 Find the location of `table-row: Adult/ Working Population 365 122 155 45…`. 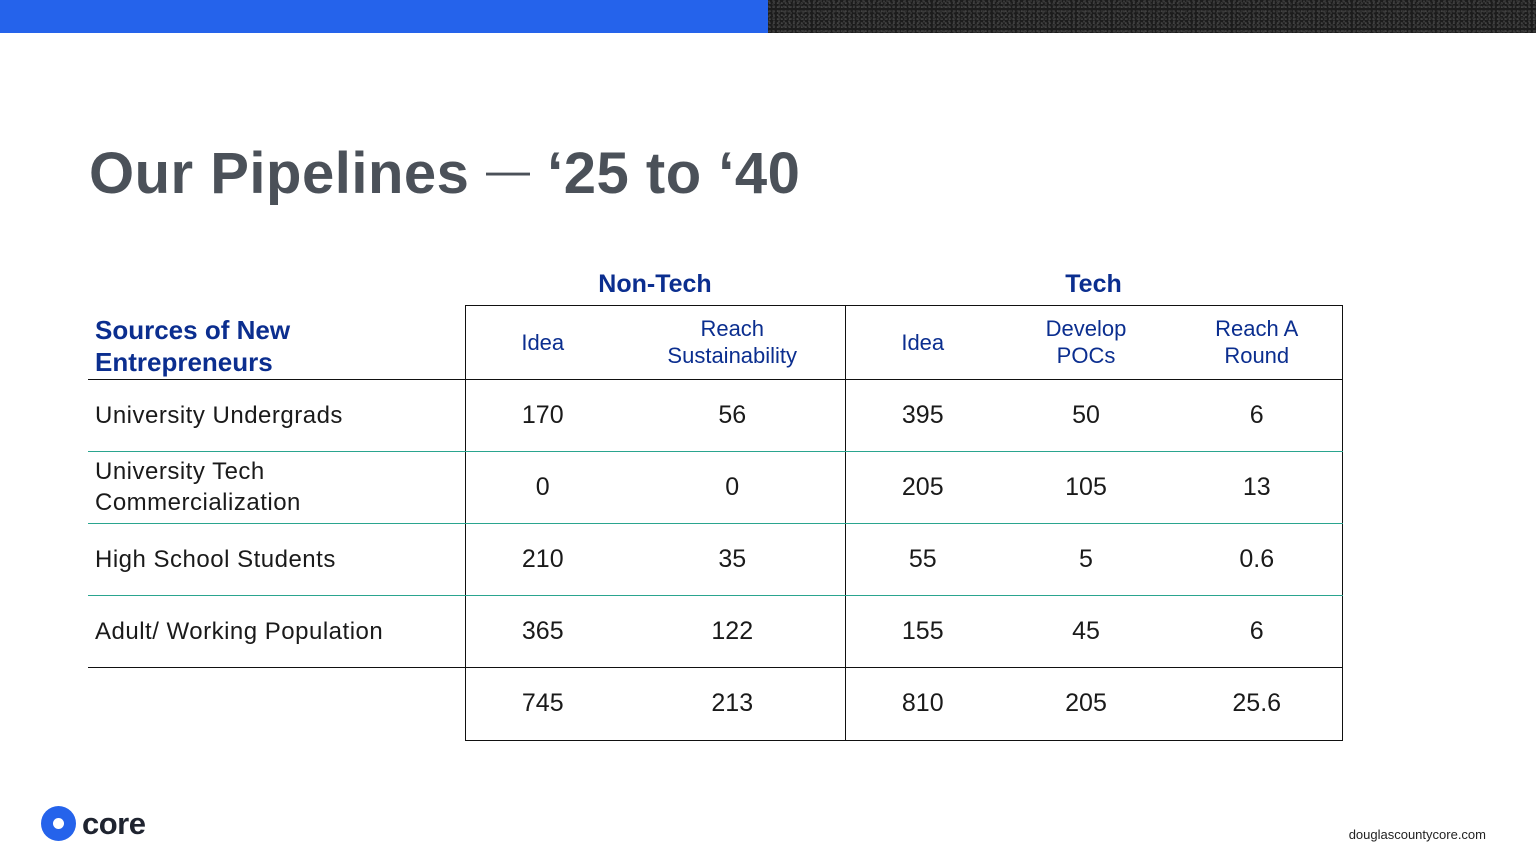

table-row: Adult/ Working Population 365 122 155 45… is located at coordinates (715, 631).